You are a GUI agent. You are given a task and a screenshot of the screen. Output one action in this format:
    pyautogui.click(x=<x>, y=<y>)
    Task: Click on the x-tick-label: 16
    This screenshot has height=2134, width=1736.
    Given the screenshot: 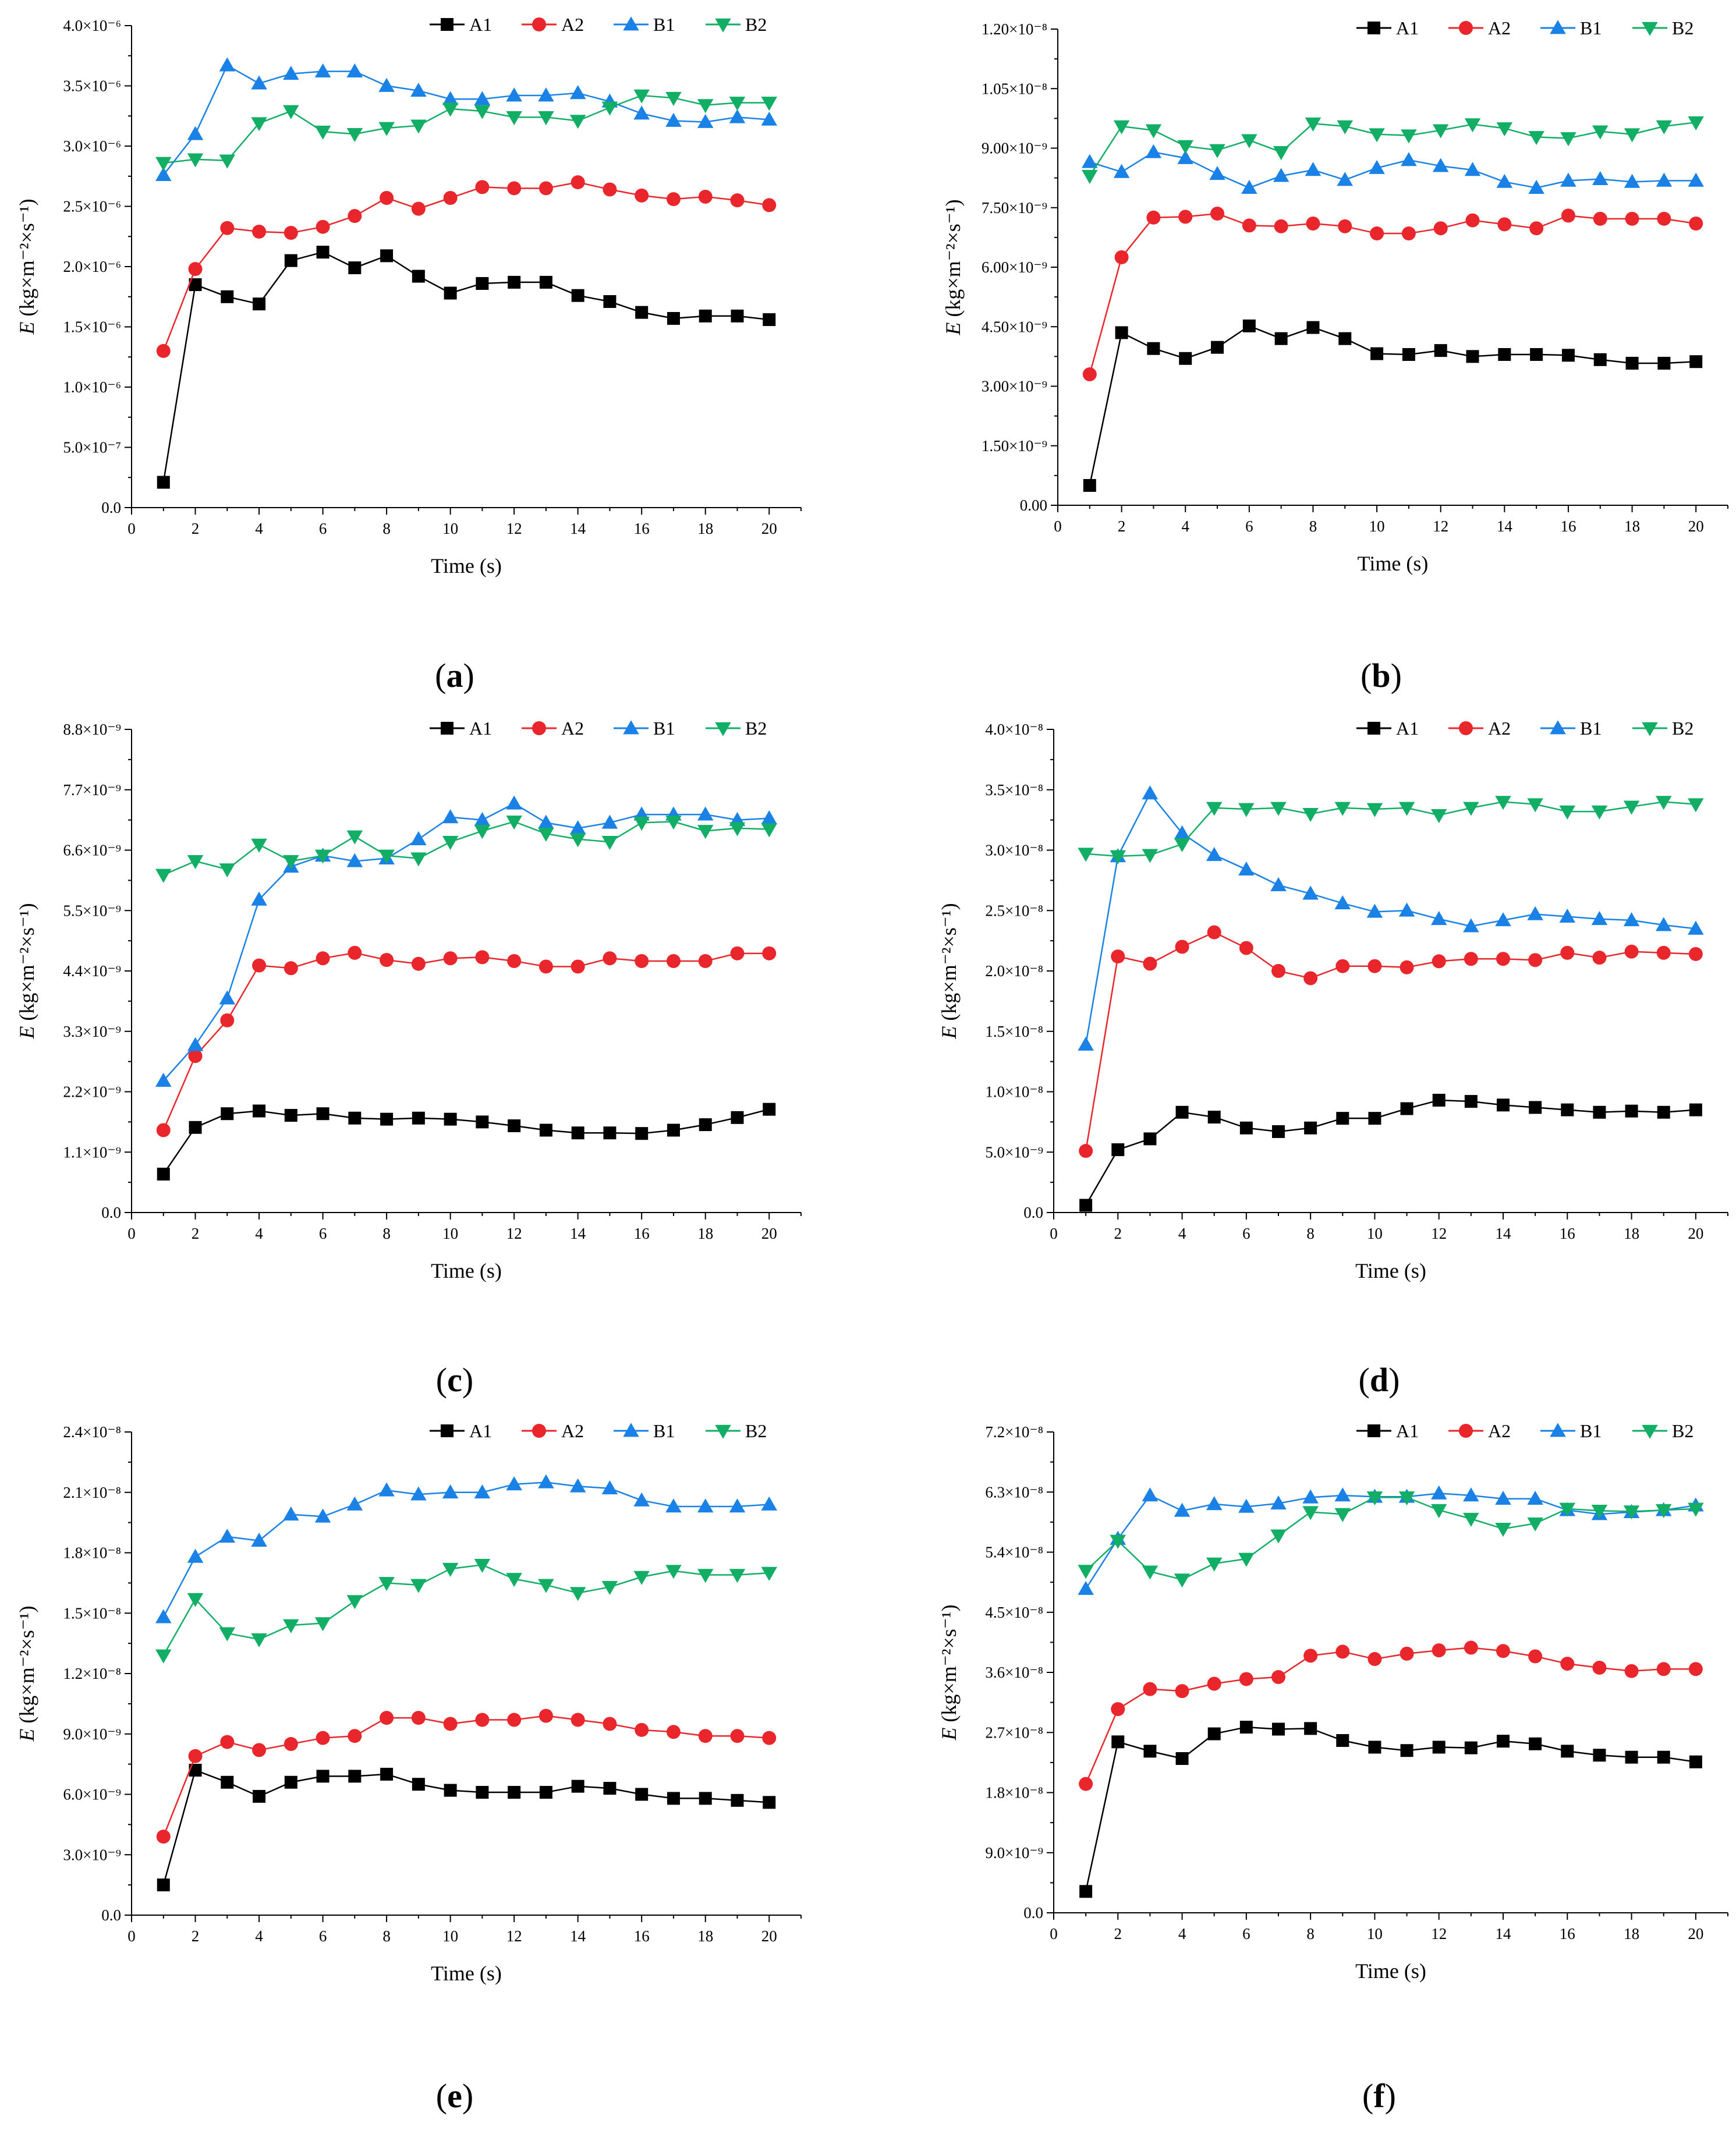 What is the action you would take?
    pyautogui.click(x=642, y=528)
    